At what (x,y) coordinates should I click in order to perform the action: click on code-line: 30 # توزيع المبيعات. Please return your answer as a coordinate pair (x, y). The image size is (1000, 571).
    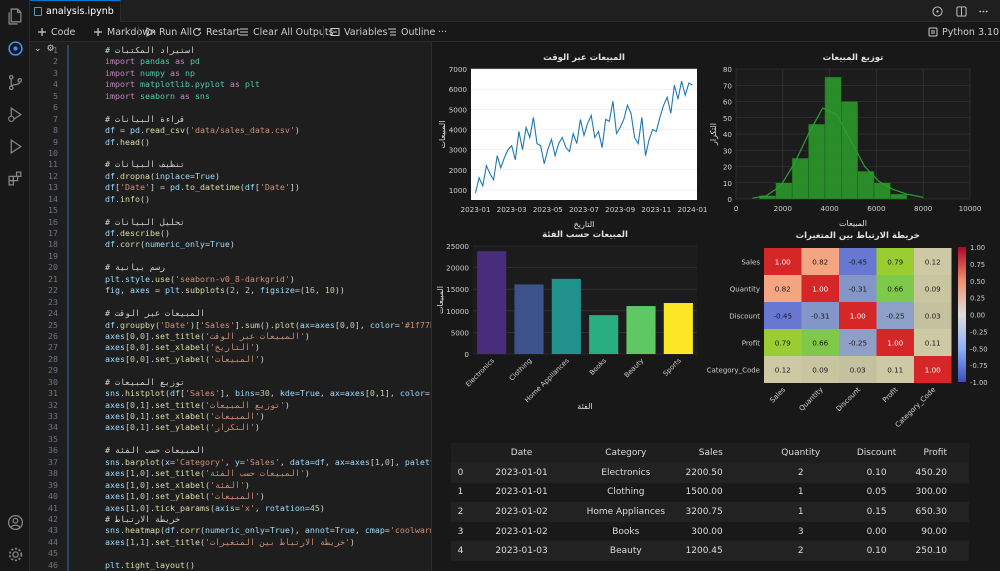
    Looking at the image, I should click on (109, 382).